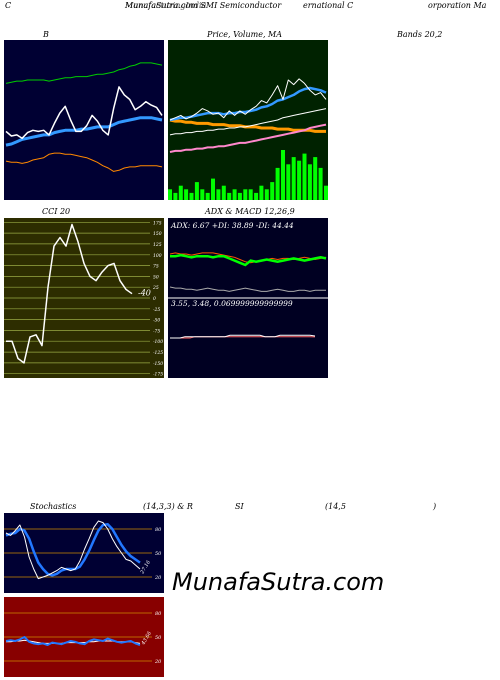  What do you see at coordinates (245, 34) in the screenshot?
I see `title-price: Price, Volume, MA` at bounding box center [245, 34].